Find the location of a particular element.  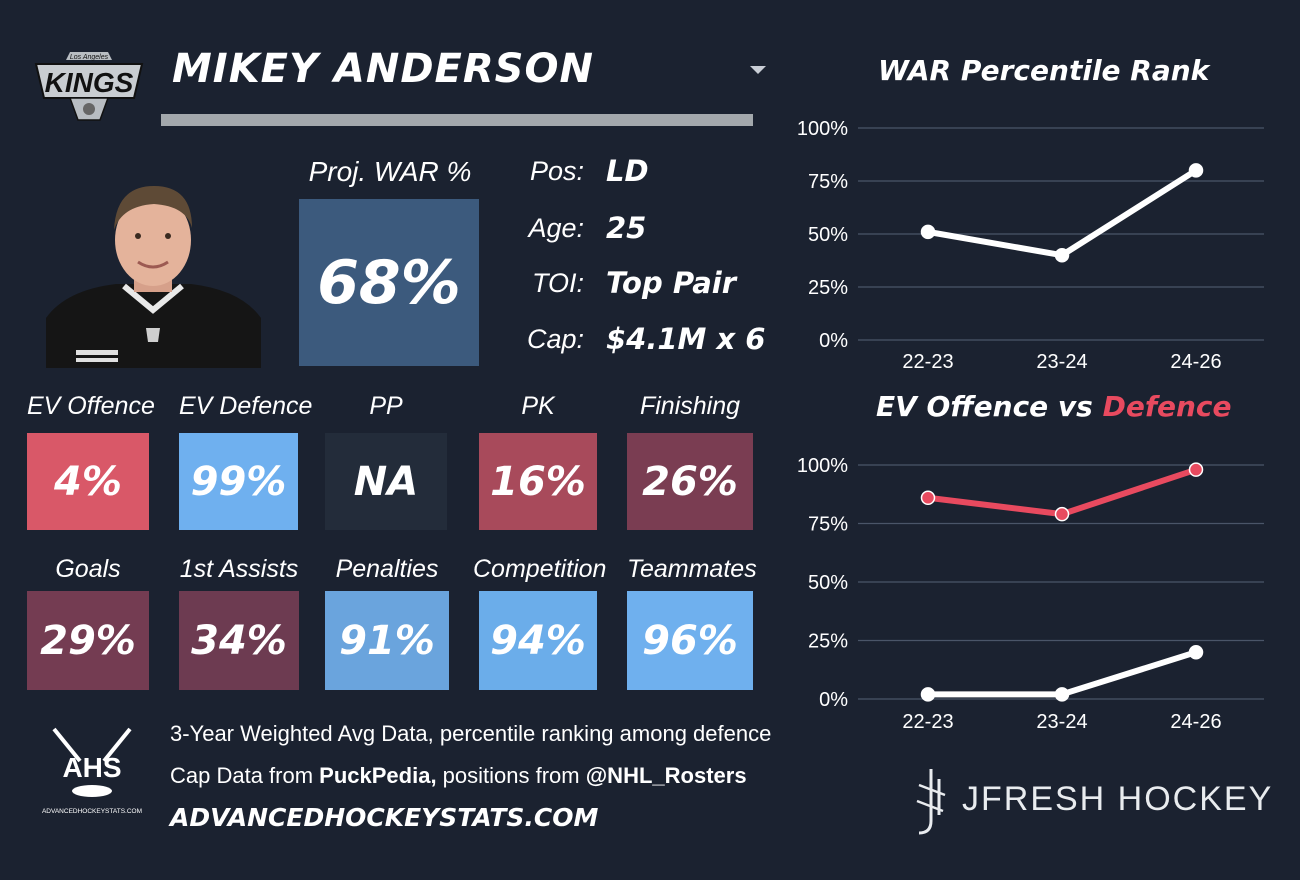

tile-penalties: 91% is located at coordinates (387, 640).